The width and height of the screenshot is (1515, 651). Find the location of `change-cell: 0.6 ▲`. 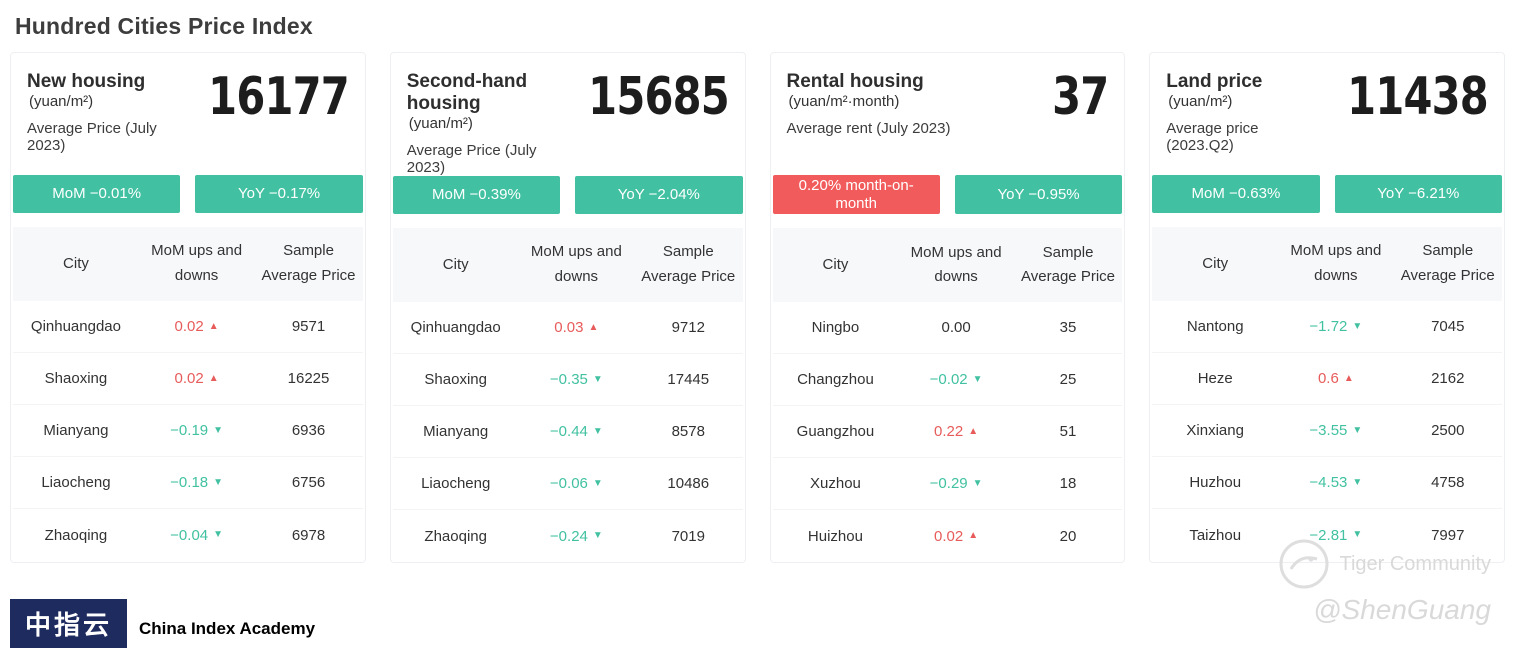

change-cell: 0.6 ▲ is located at coordinates (1335, 378).